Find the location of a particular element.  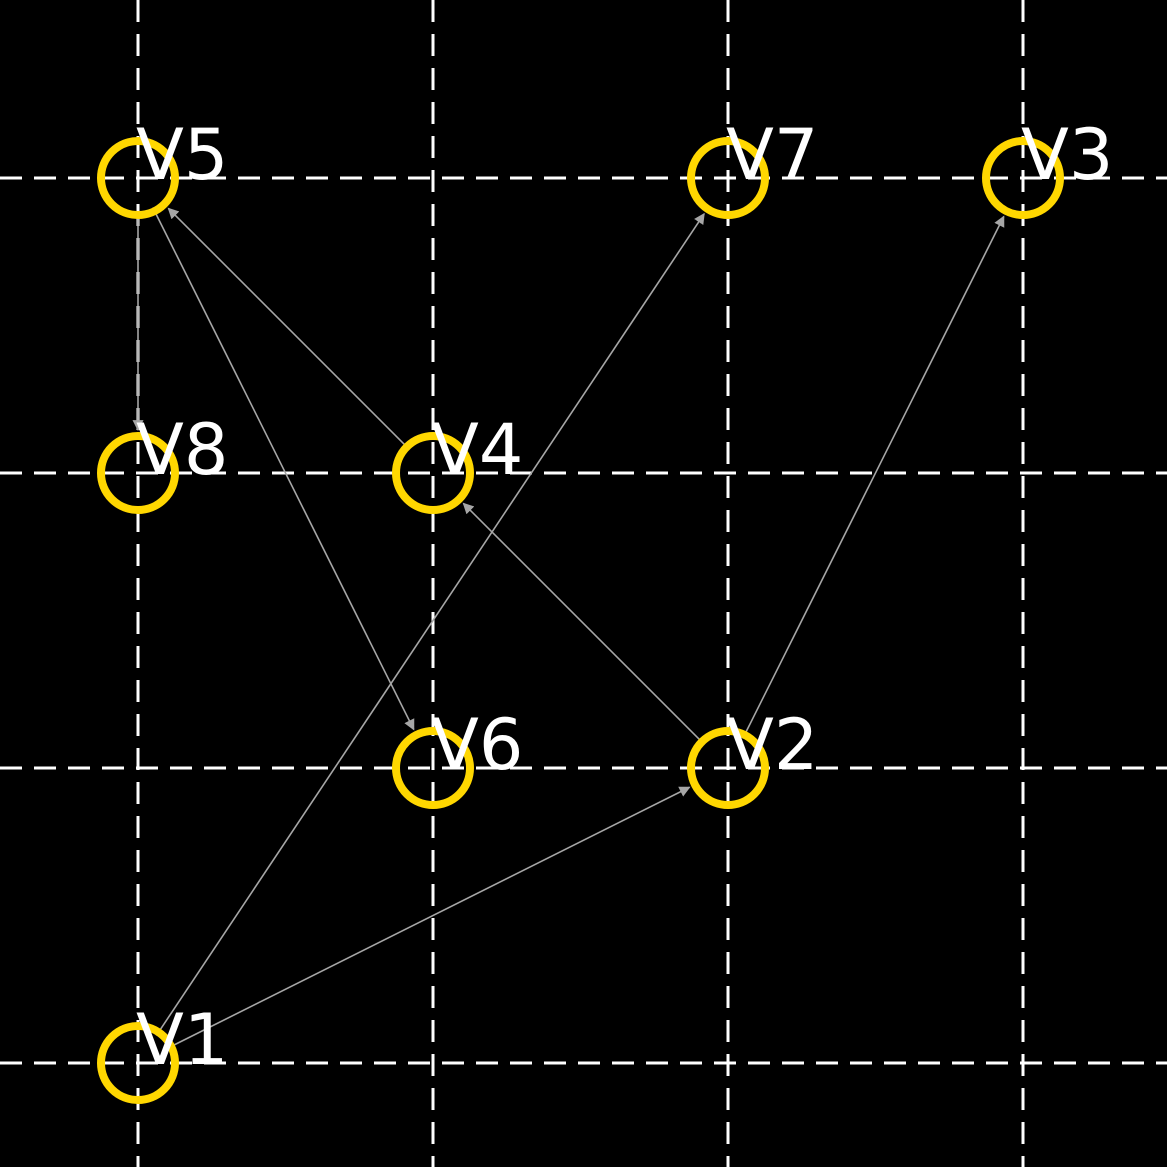

node-label: V4 is located at coordinates (477, 450).